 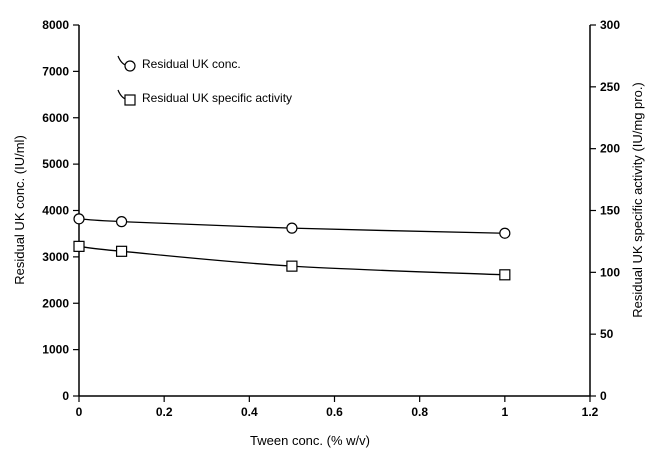 What do you see at coordinates (310, 440) in the screenshot?
I see `x-axis-label: Tween conc. (% w/v)` at bounding box center [310, 440].